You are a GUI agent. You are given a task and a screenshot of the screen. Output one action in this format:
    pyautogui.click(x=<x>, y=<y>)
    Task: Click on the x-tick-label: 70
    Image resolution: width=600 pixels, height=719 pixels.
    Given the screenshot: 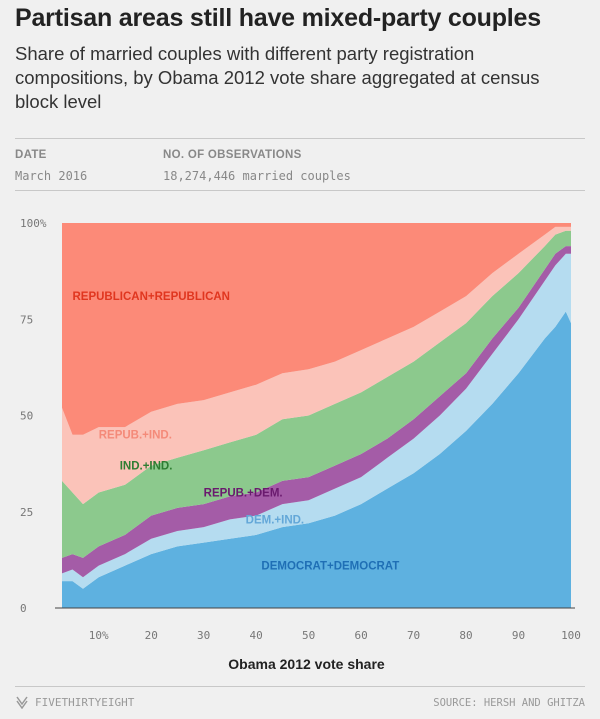 What is the action you would take?
    pyautogui.click(x=413, y=635)
    